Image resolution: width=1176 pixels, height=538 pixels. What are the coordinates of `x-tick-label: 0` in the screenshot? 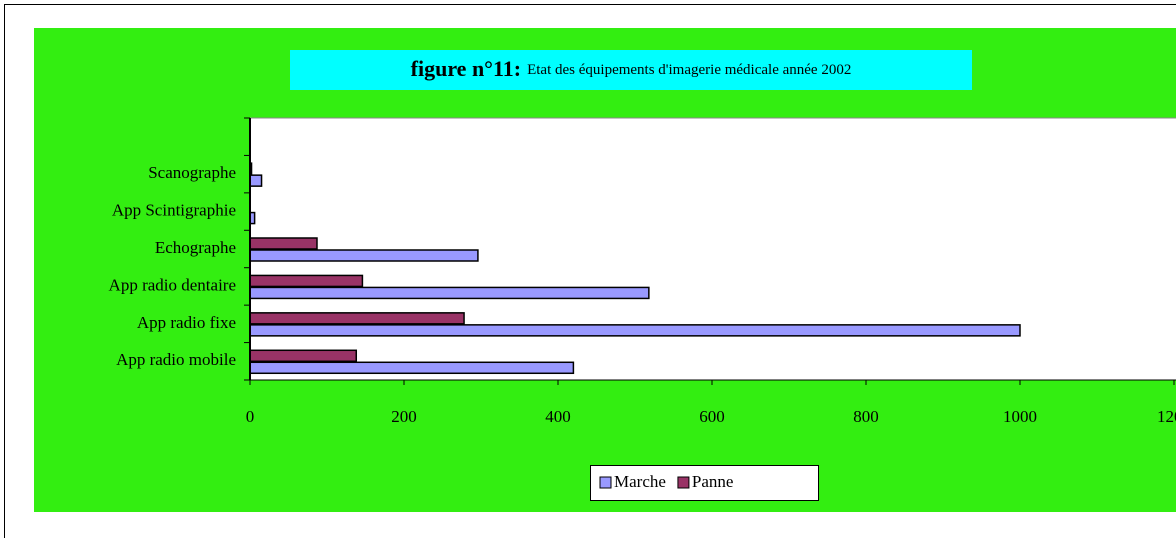 It's located at (250, 416).